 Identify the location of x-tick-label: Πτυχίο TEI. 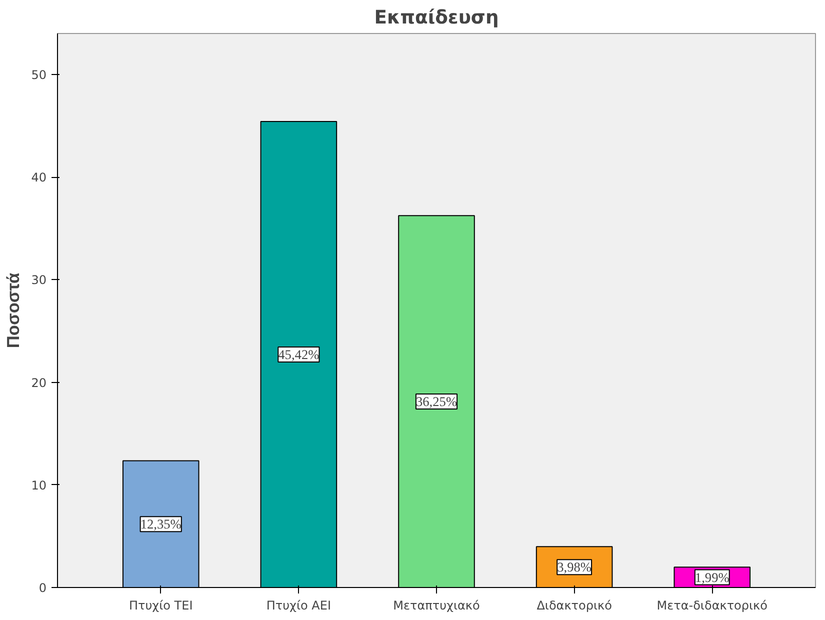
(160, 605).